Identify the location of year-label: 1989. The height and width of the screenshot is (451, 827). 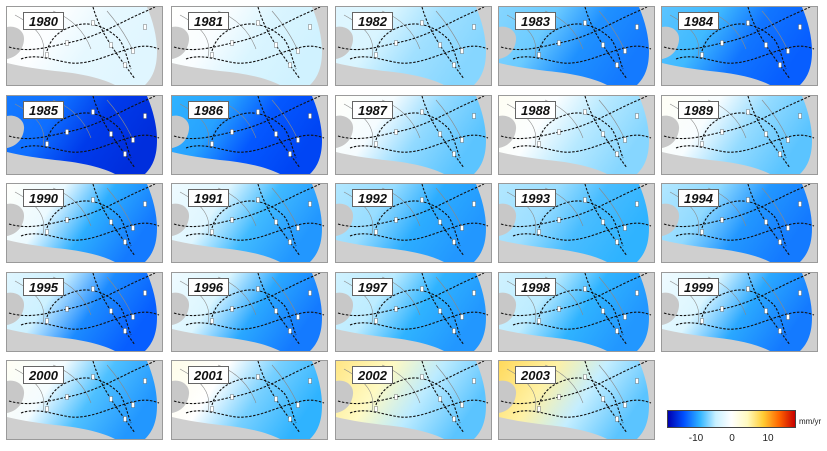
(698, 110).